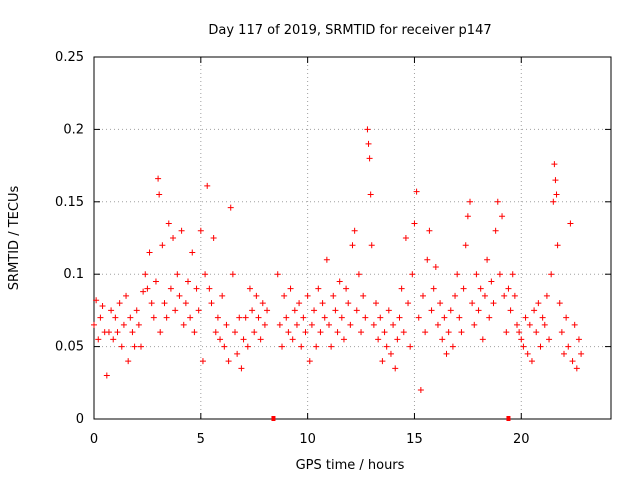  Describe the element at coordinates (14, 238) in the screenshot. I see `y-axis-label: SRMTID / TECUs` at that location.